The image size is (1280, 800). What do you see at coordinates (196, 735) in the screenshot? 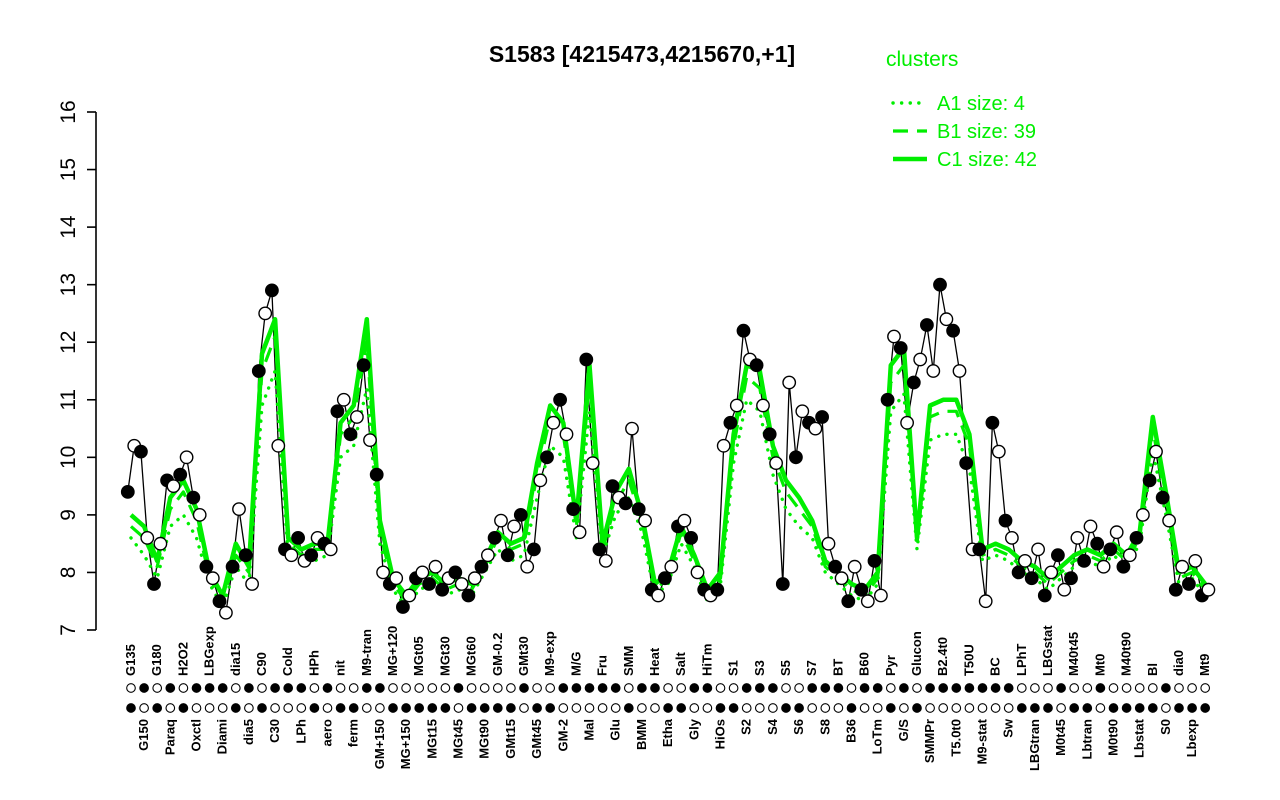
I see `x-axis-label: Oxctl` at bounding box center [196, 735].